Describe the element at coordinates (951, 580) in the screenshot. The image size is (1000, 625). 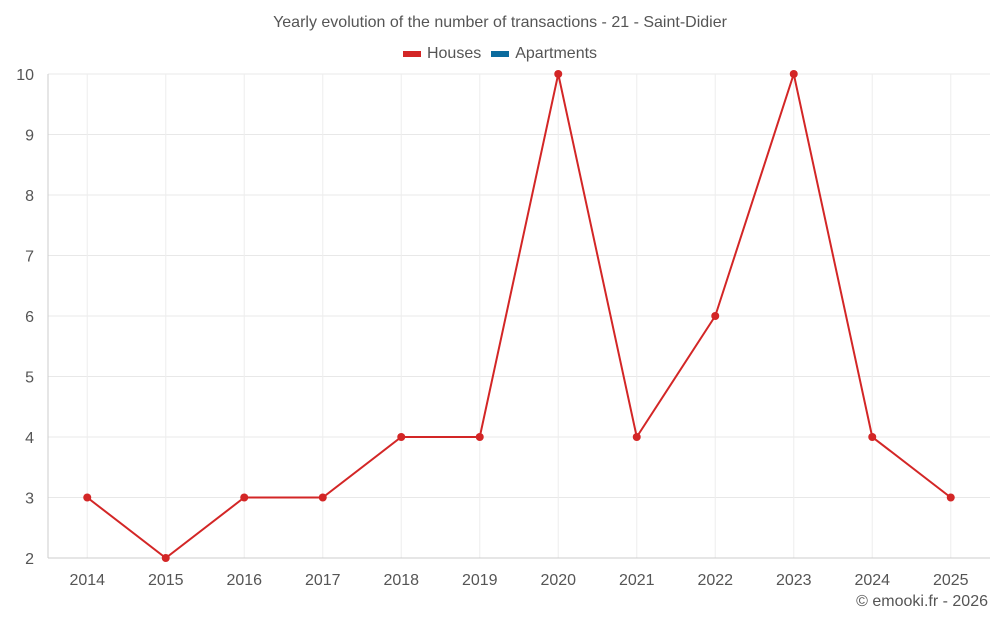
I see `x-tick-label: 2025` at that location.